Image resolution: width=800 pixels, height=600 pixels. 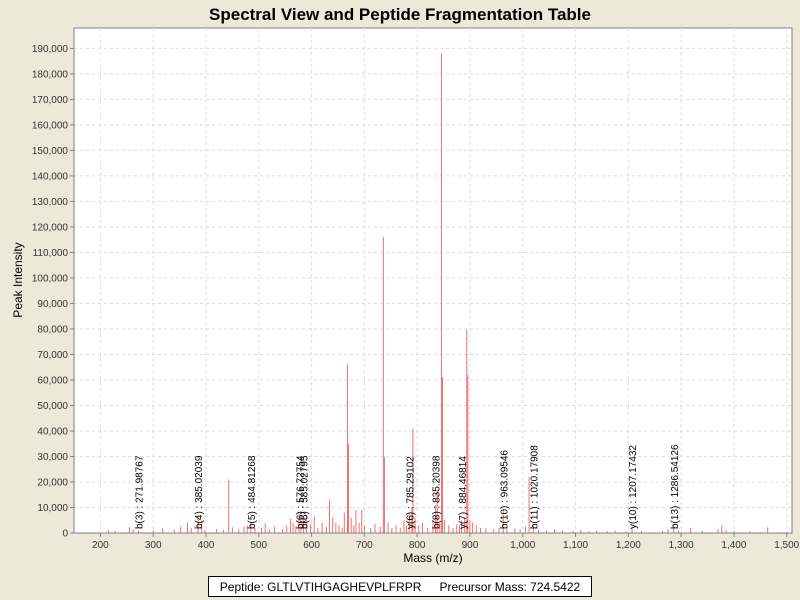 I want to click on y-tick-label: 140,000, so click(x=50, y=176).